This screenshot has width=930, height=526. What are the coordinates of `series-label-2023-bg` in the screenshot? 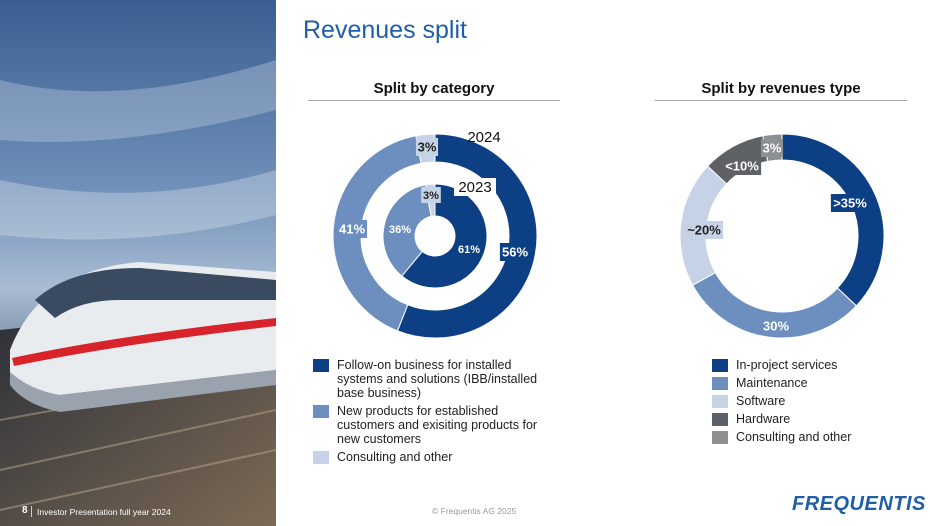 It's located at (475, 187).